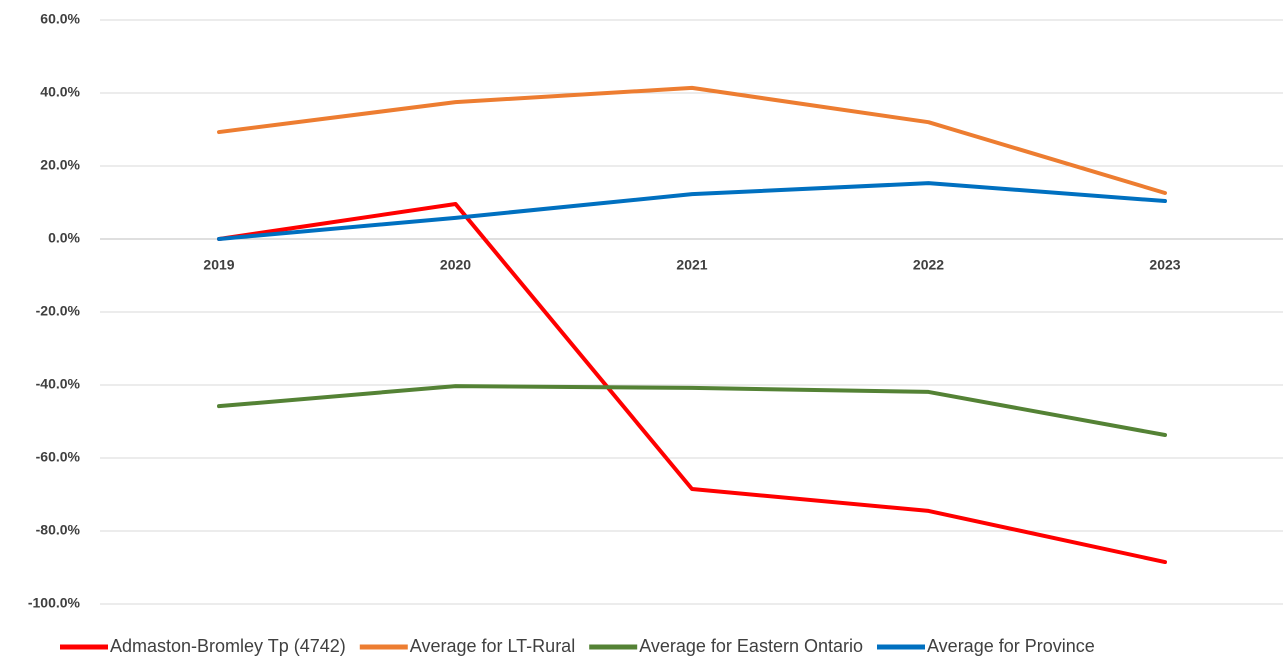 This screenshot has height=661, width=1283. Describe the element at coordinates (228, 646) in the screenshot. I see `legend-label: Admaston-Bromley Tp (4742)` at that location.